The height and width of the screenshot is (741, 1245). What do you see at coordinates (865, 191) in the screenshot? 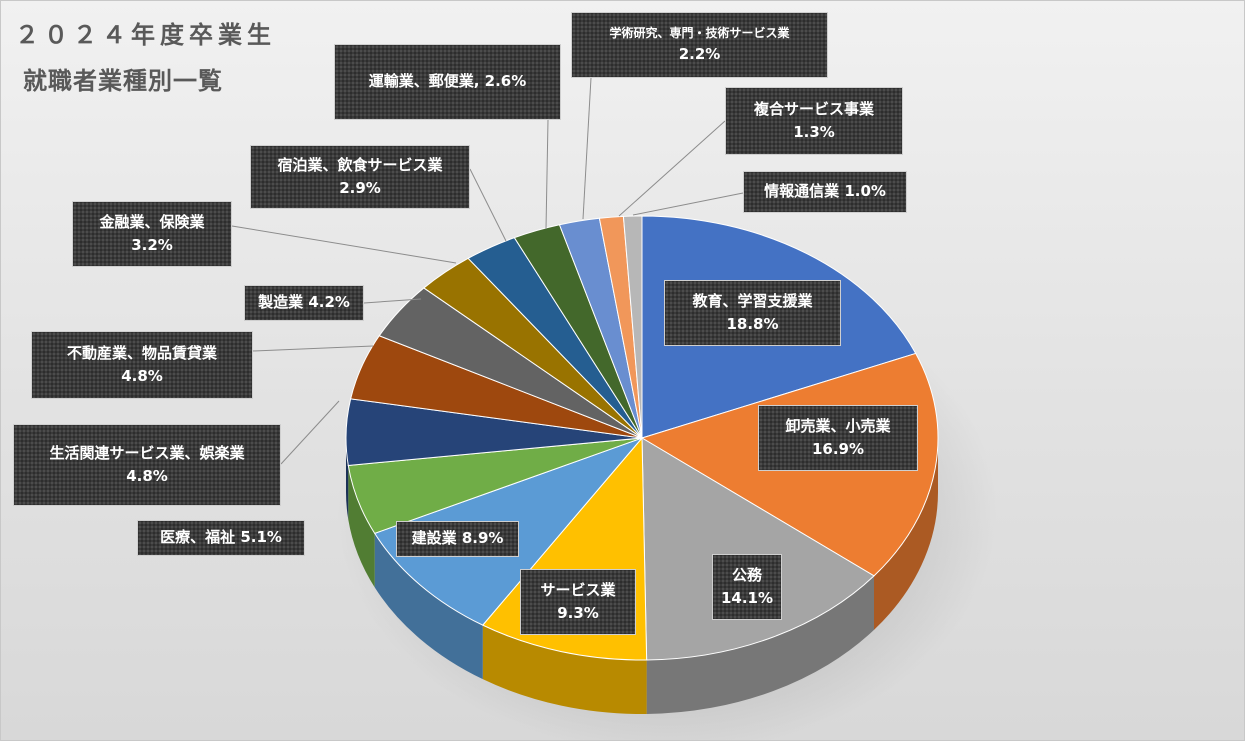
I see `data-label-value: 1.0%` at bounding box center [865, 191].